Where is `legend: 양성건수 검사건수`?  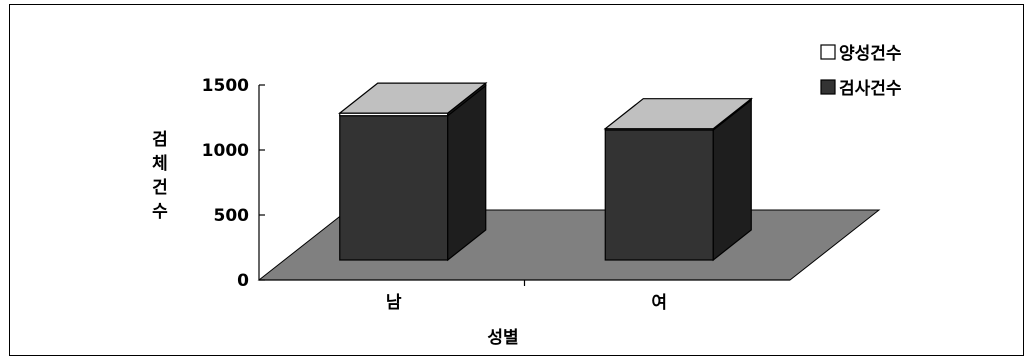 legend: 양성건수 검사건수 is located at coordinates (861, 71).